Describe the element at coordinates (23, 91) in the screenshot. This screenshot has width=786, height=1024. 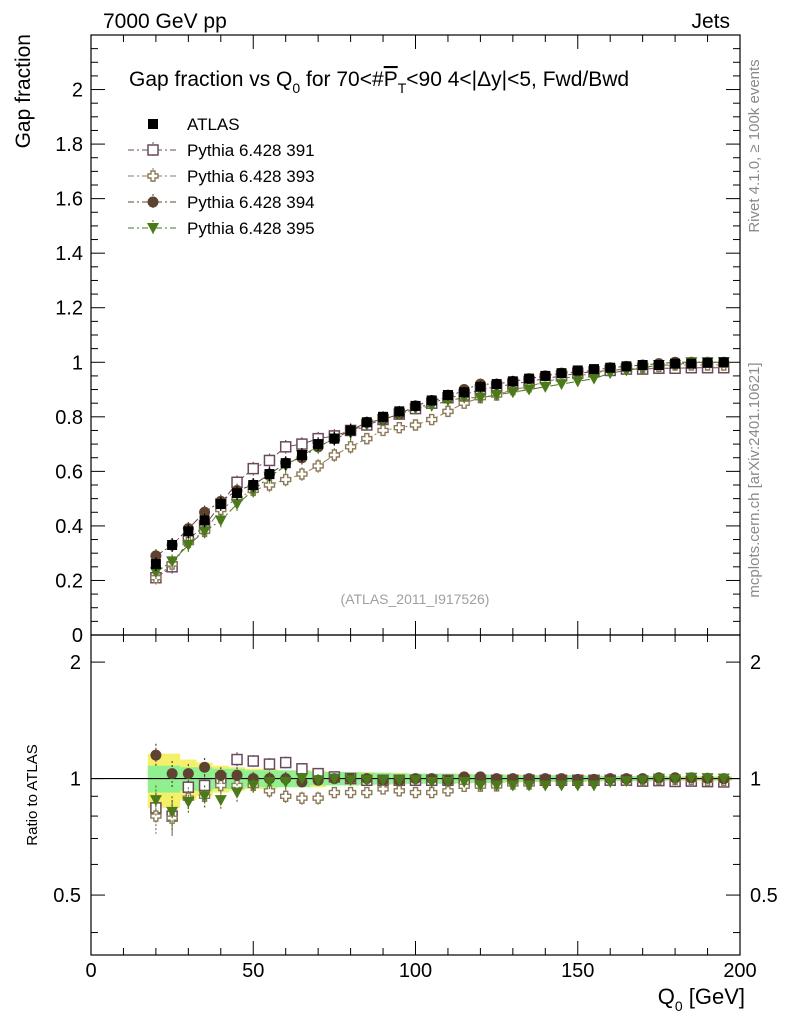
I see `main-y-axis-label: Gap fraction` at that location.